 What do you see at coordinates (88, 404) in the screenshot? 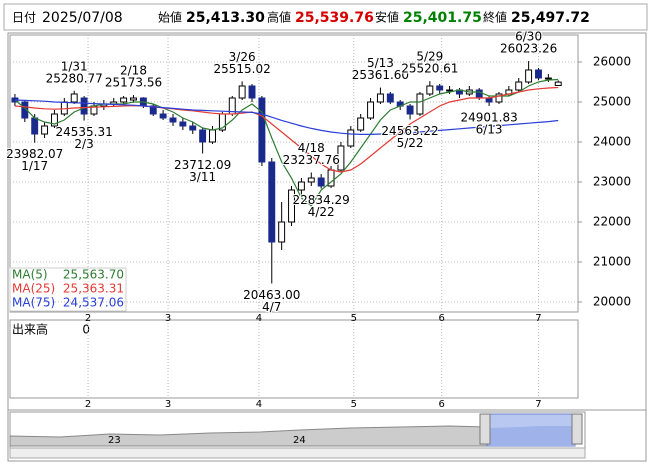
I see `x-tick-label: 2` at bounding box center [88, 404].